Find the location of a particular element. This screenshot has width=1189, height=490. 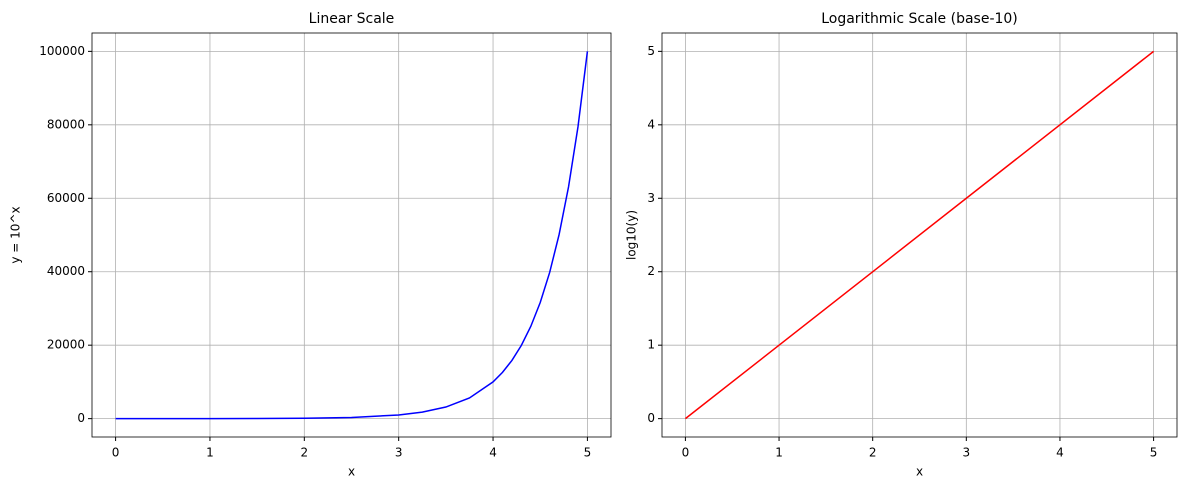

y-tick-label: 1 is located at coordinates (651, 345).